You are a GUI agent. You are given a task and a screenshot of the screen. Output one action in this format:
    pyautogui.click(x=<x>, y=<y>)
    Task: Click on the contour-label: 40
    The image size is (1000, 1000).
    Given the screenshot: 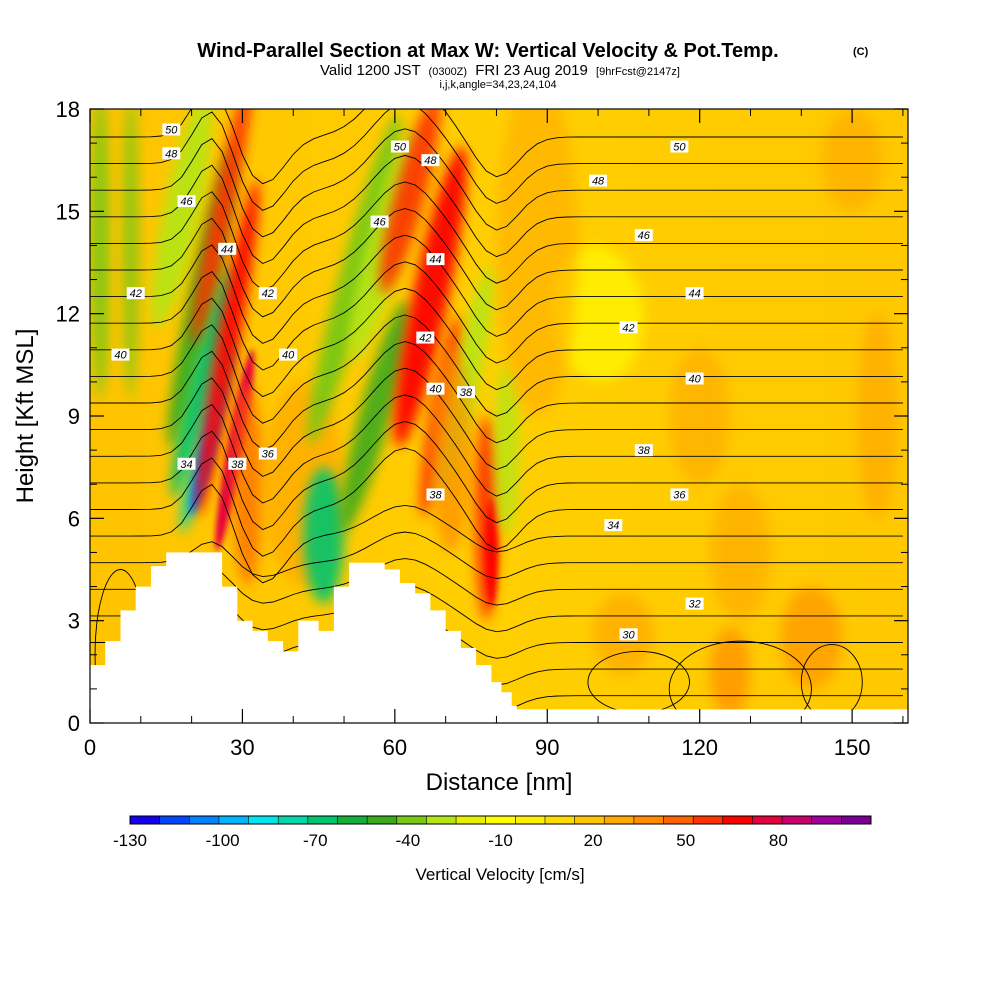 What is the action you would take?
    pyautogui.click(x=435, y=389)
    